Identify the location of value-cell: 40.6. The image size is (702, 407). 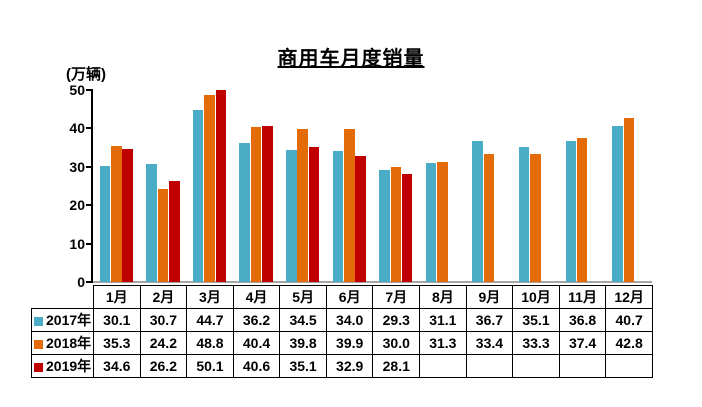
(256, 366).